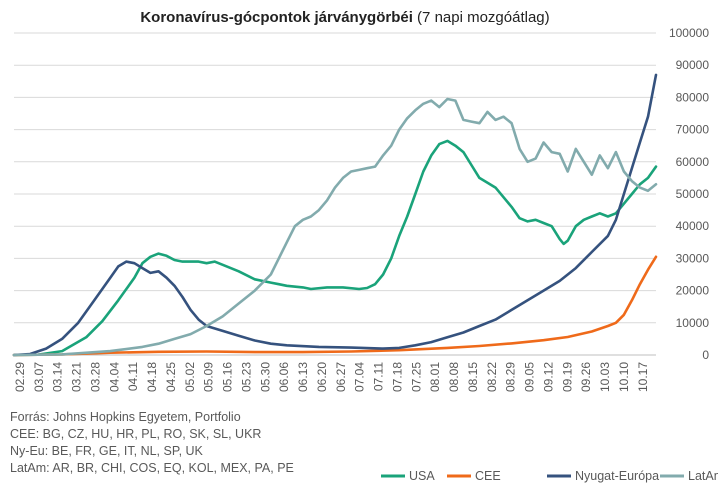  What do you see at coordinates (171, 377) in the screenshot?
I see `x-tick-label: 04.25` at bounding box center [171, 377].